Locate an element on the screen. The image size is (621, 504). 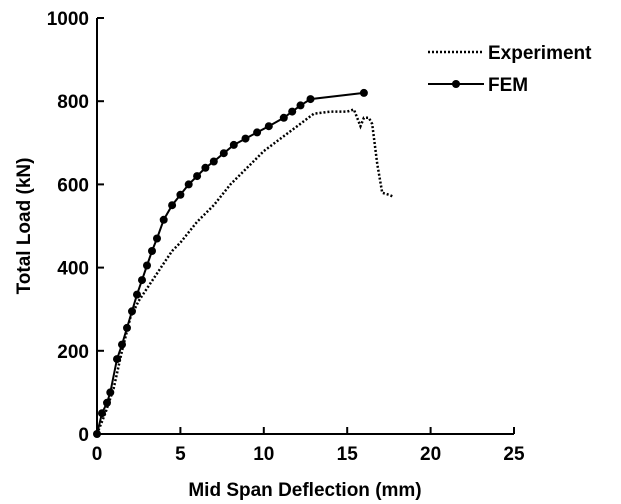
y-tick-label: 200 is located at coordinates (73, 352).